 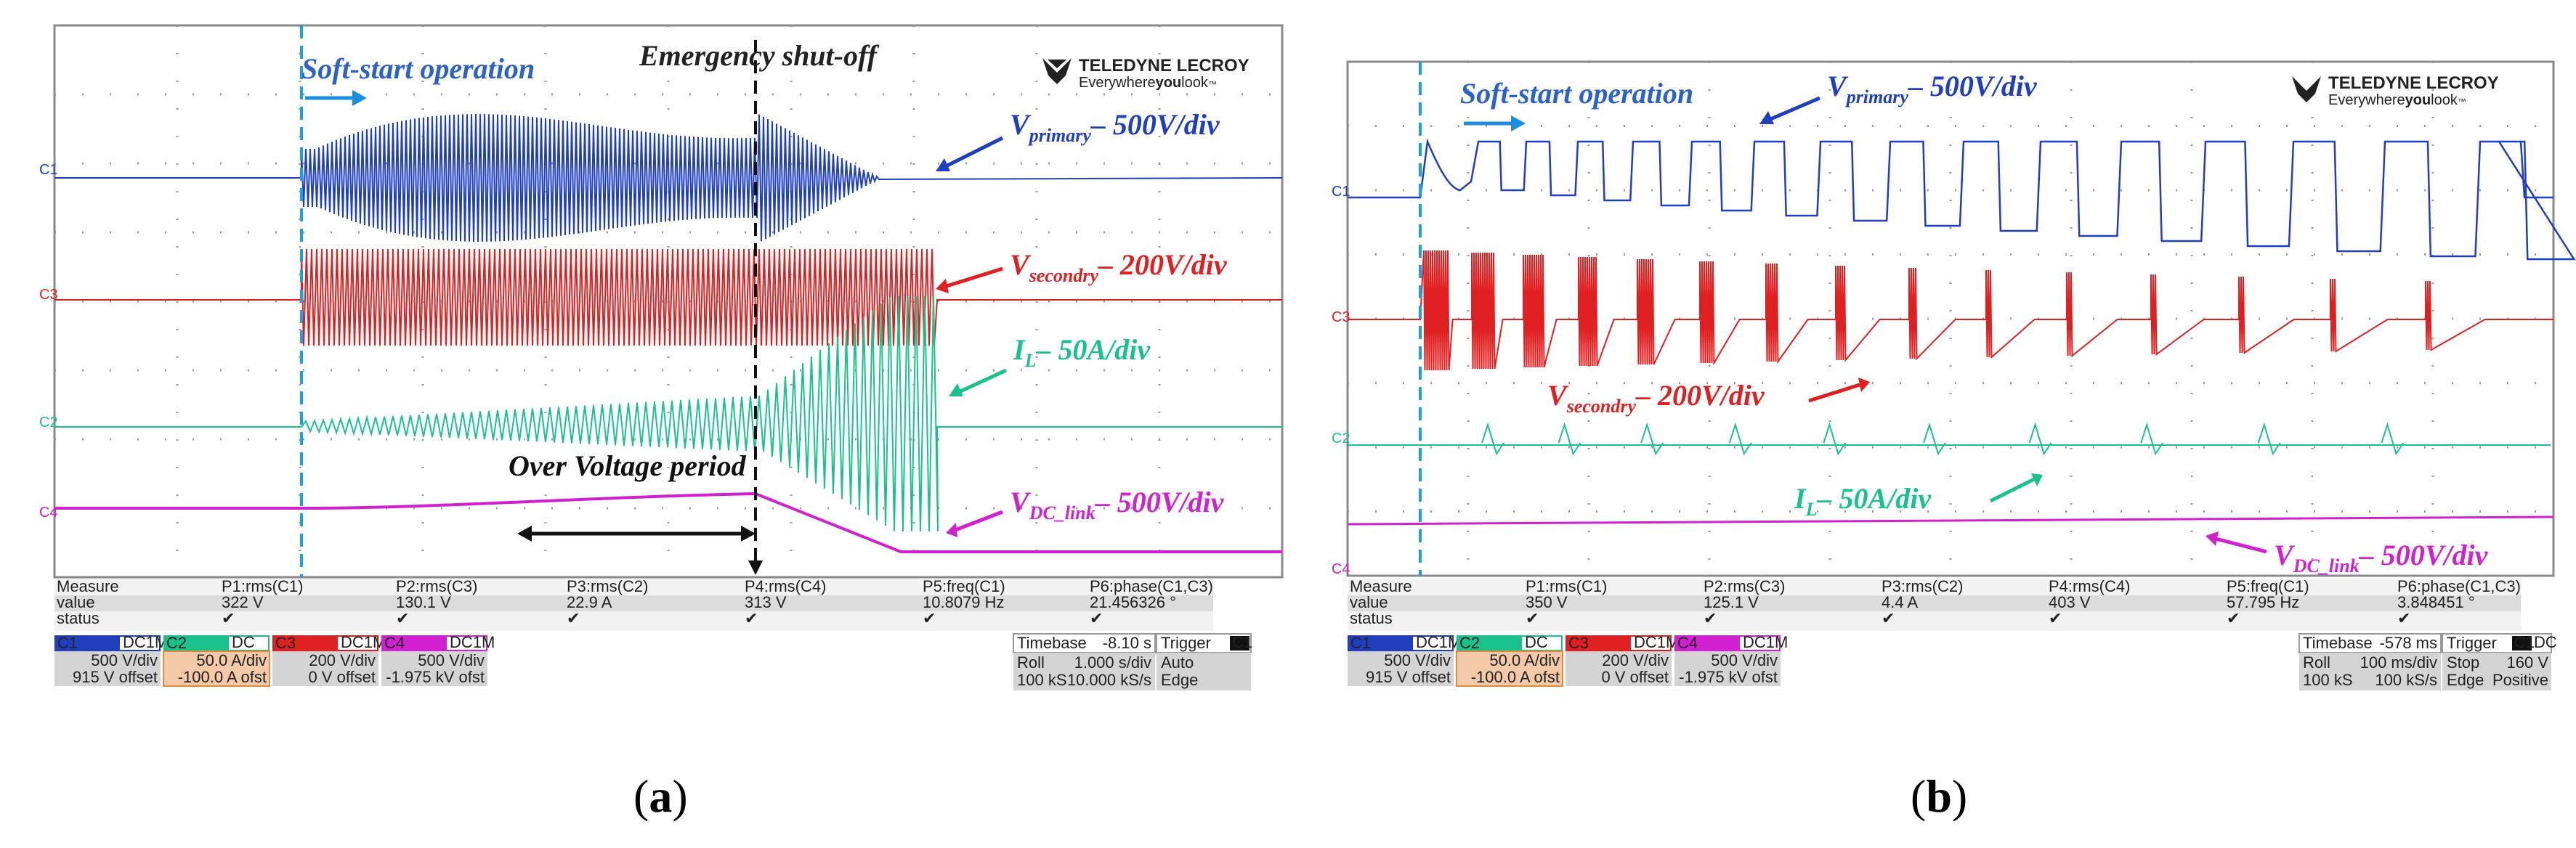 What do you see at coordinates (2472, 643) in the screenshot?
I see `trigger-label-b: Trigger` at bounding box center [2472, 643].